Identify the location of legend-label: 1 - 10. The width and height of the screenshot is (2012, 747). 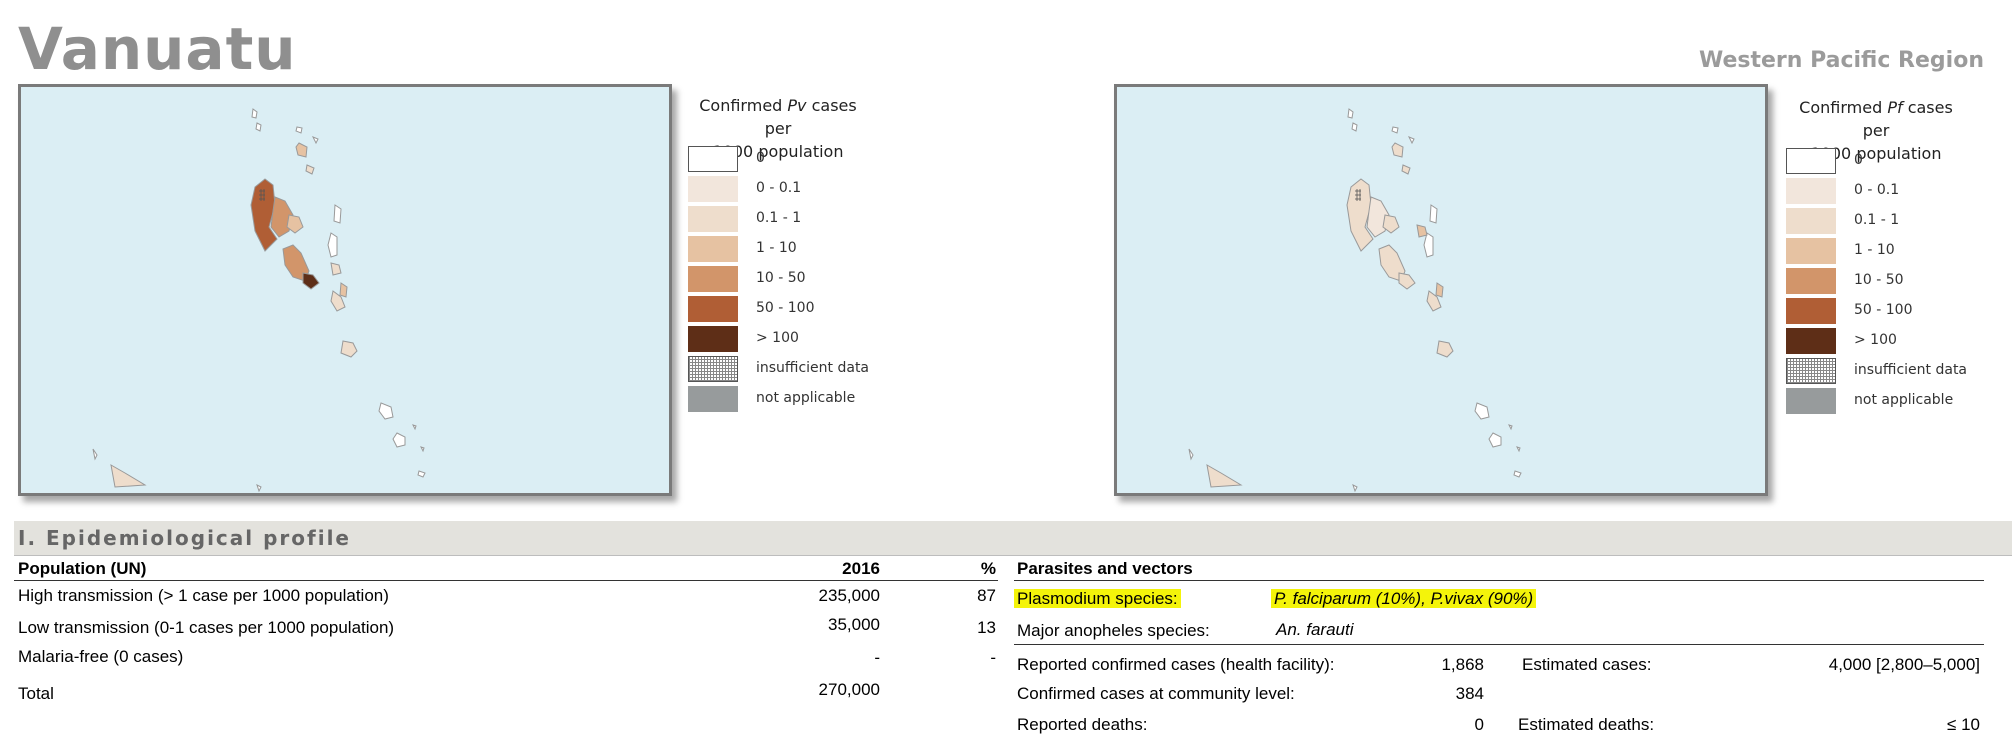
(1874, 250).